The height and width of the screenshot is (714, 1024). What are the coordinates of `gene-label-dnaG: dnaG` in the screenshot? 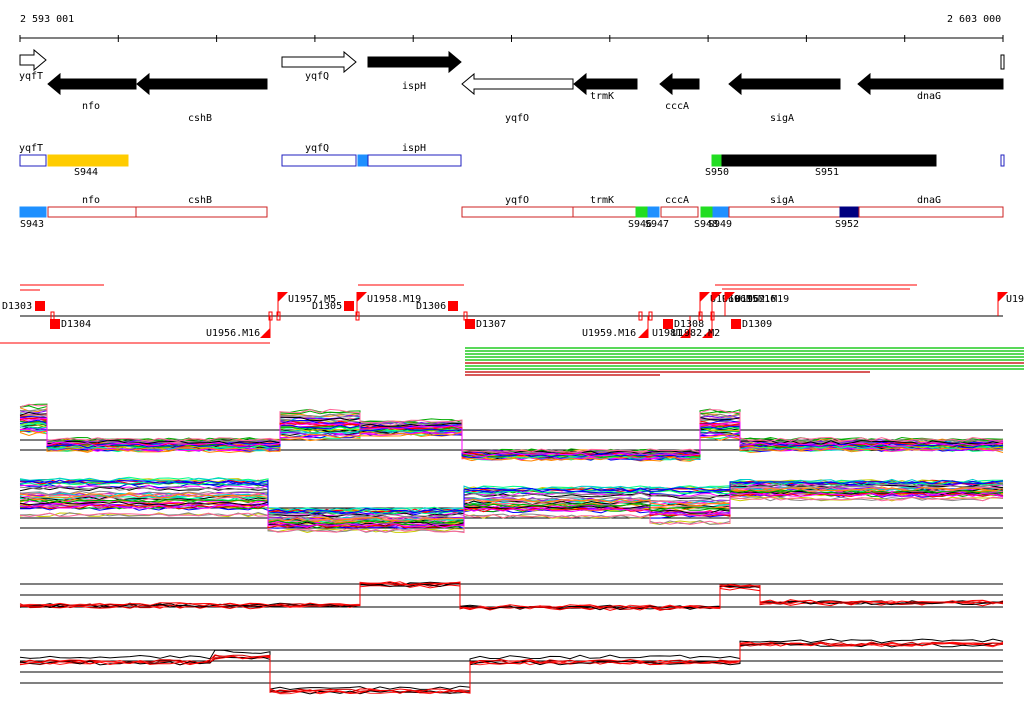 It's located at (929, 96).